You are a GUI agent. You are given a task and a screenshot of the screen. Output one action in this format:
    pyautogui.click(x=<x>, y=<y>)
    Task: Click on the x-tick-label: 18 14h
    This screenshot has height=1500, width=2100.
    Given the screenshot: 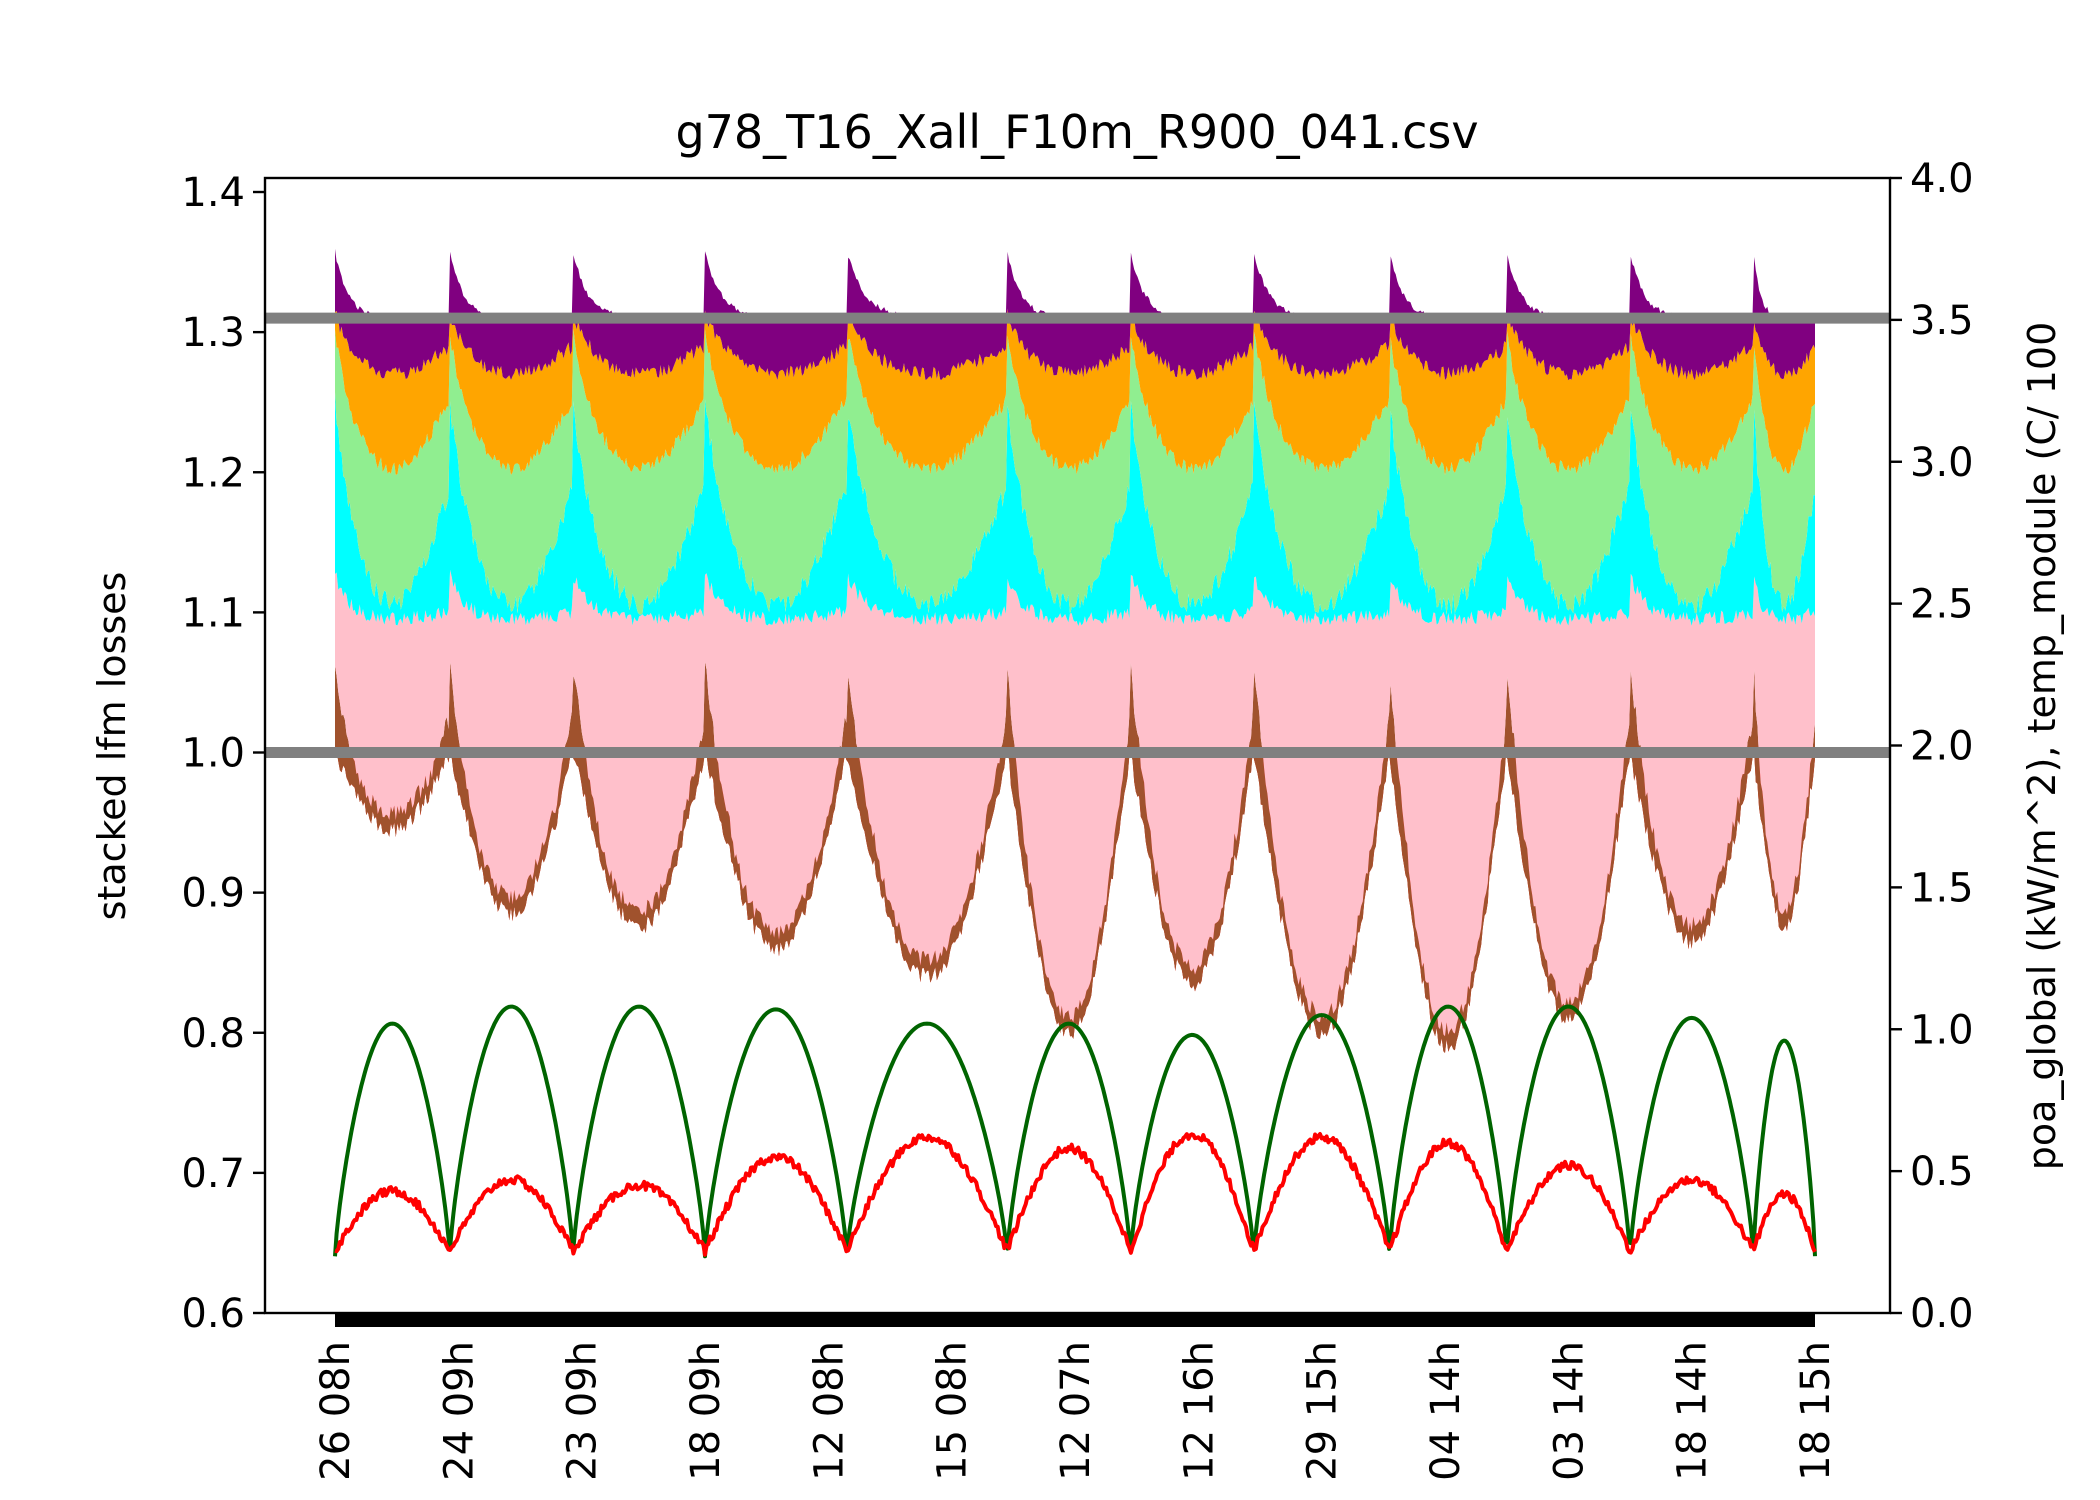 What is the action you would take?
    pyautogui.click(x=1693, y=1411)
    